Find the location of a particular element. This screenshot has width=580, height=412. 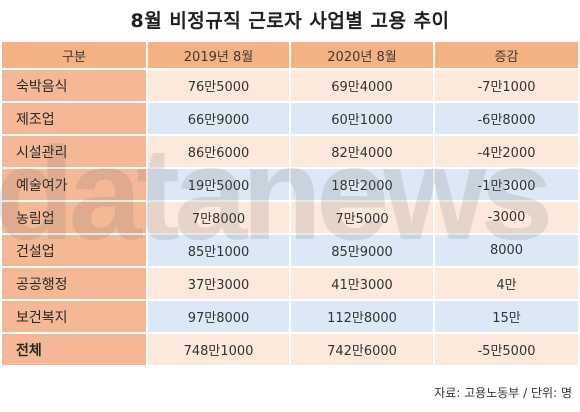

value-2019: 97만8000 is located at coordinates (219, 317).